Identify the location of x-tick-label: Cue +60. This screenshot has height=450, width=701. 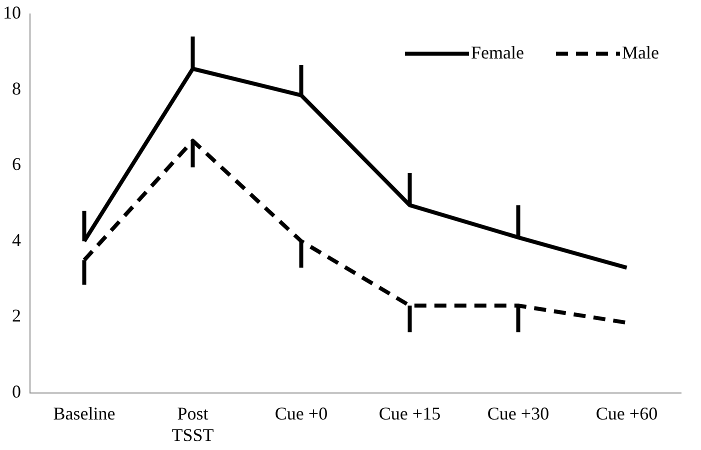
(627, 413).